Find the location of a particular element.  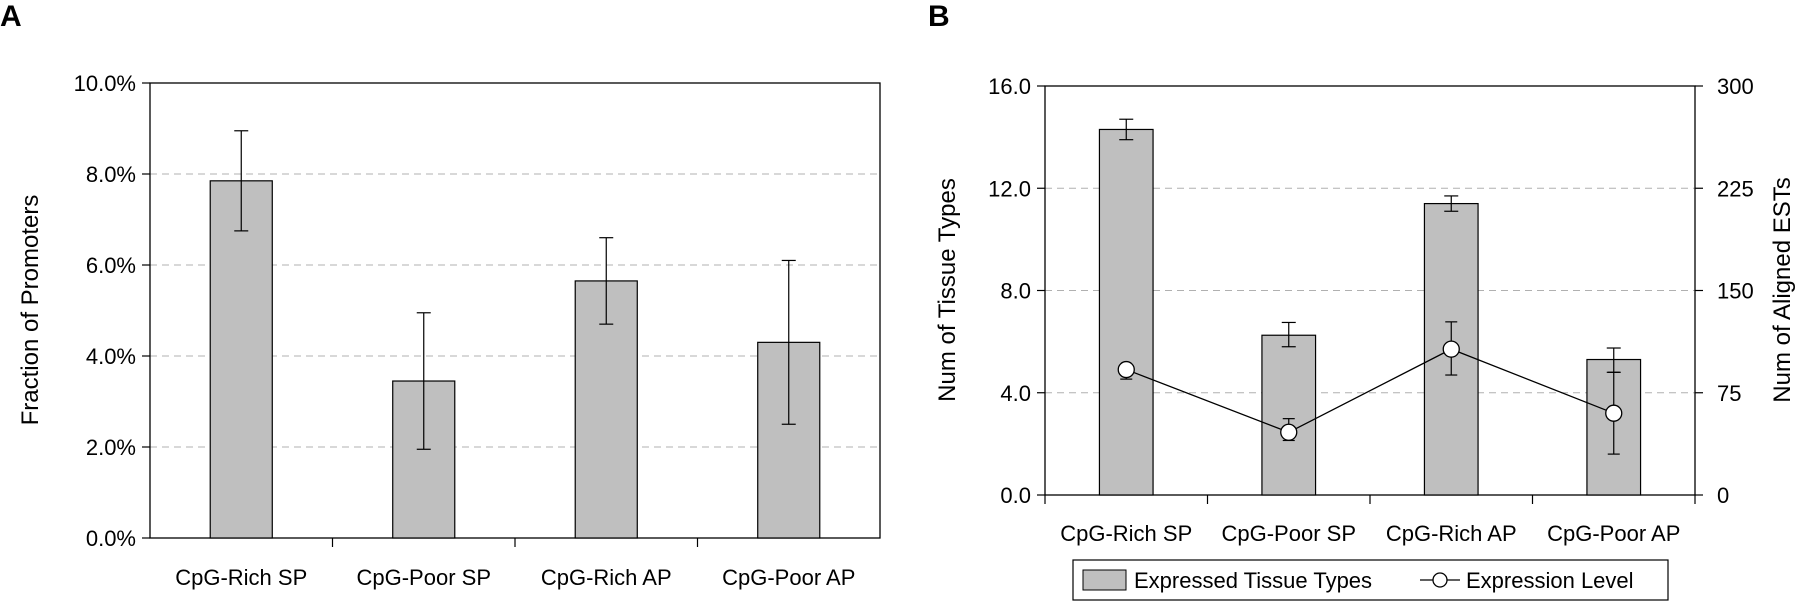

y-tick-label: 12.0 is located at coordinates (1009, 188).